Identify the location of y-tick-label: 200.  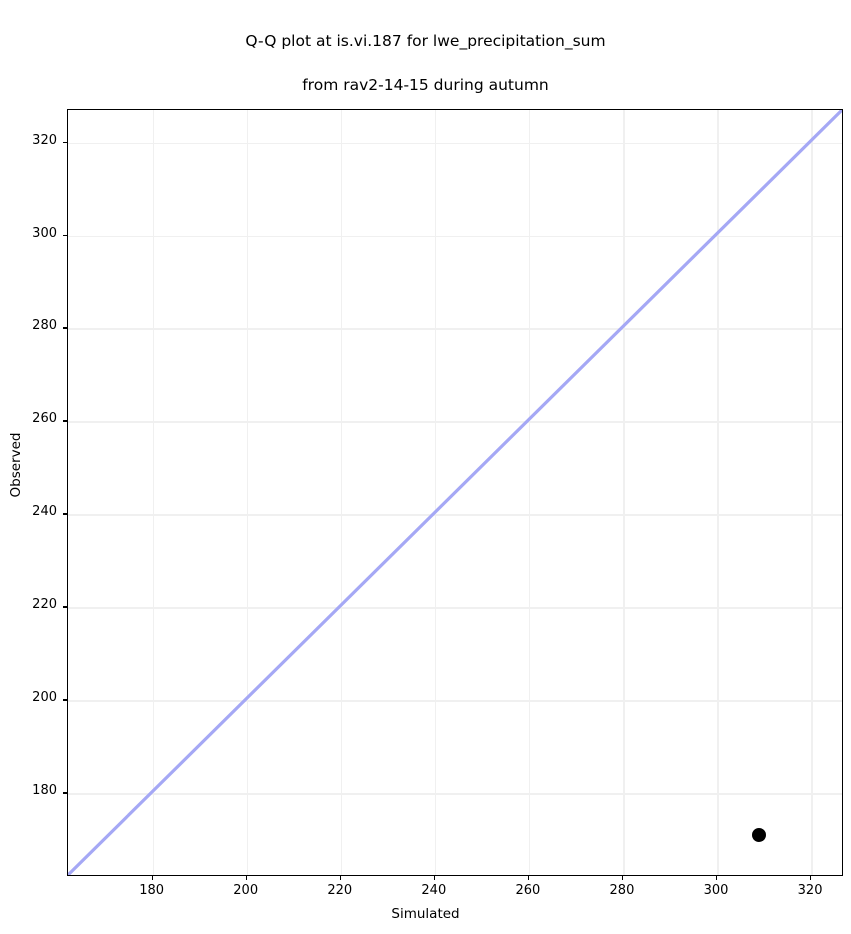
(44, 698).